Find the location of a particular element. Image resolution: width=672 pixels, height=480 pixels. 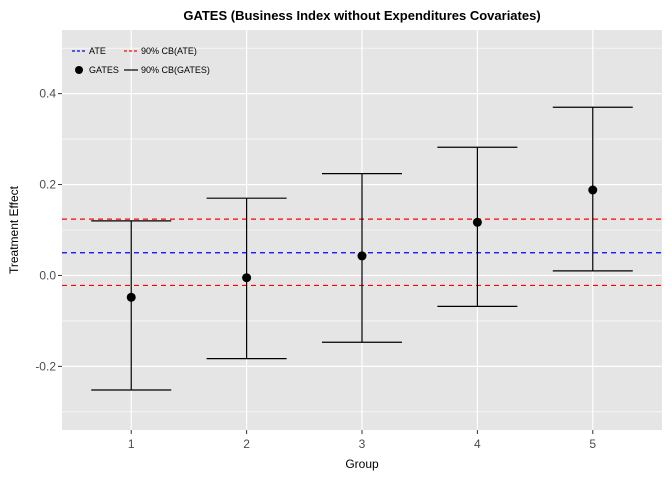

x-tick-label: 3 is located at coordinates (362, 444).